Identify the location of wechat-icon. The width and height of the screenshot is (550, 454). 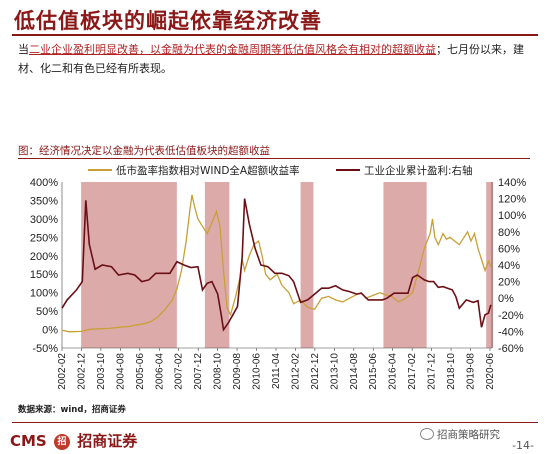
(427, 434).